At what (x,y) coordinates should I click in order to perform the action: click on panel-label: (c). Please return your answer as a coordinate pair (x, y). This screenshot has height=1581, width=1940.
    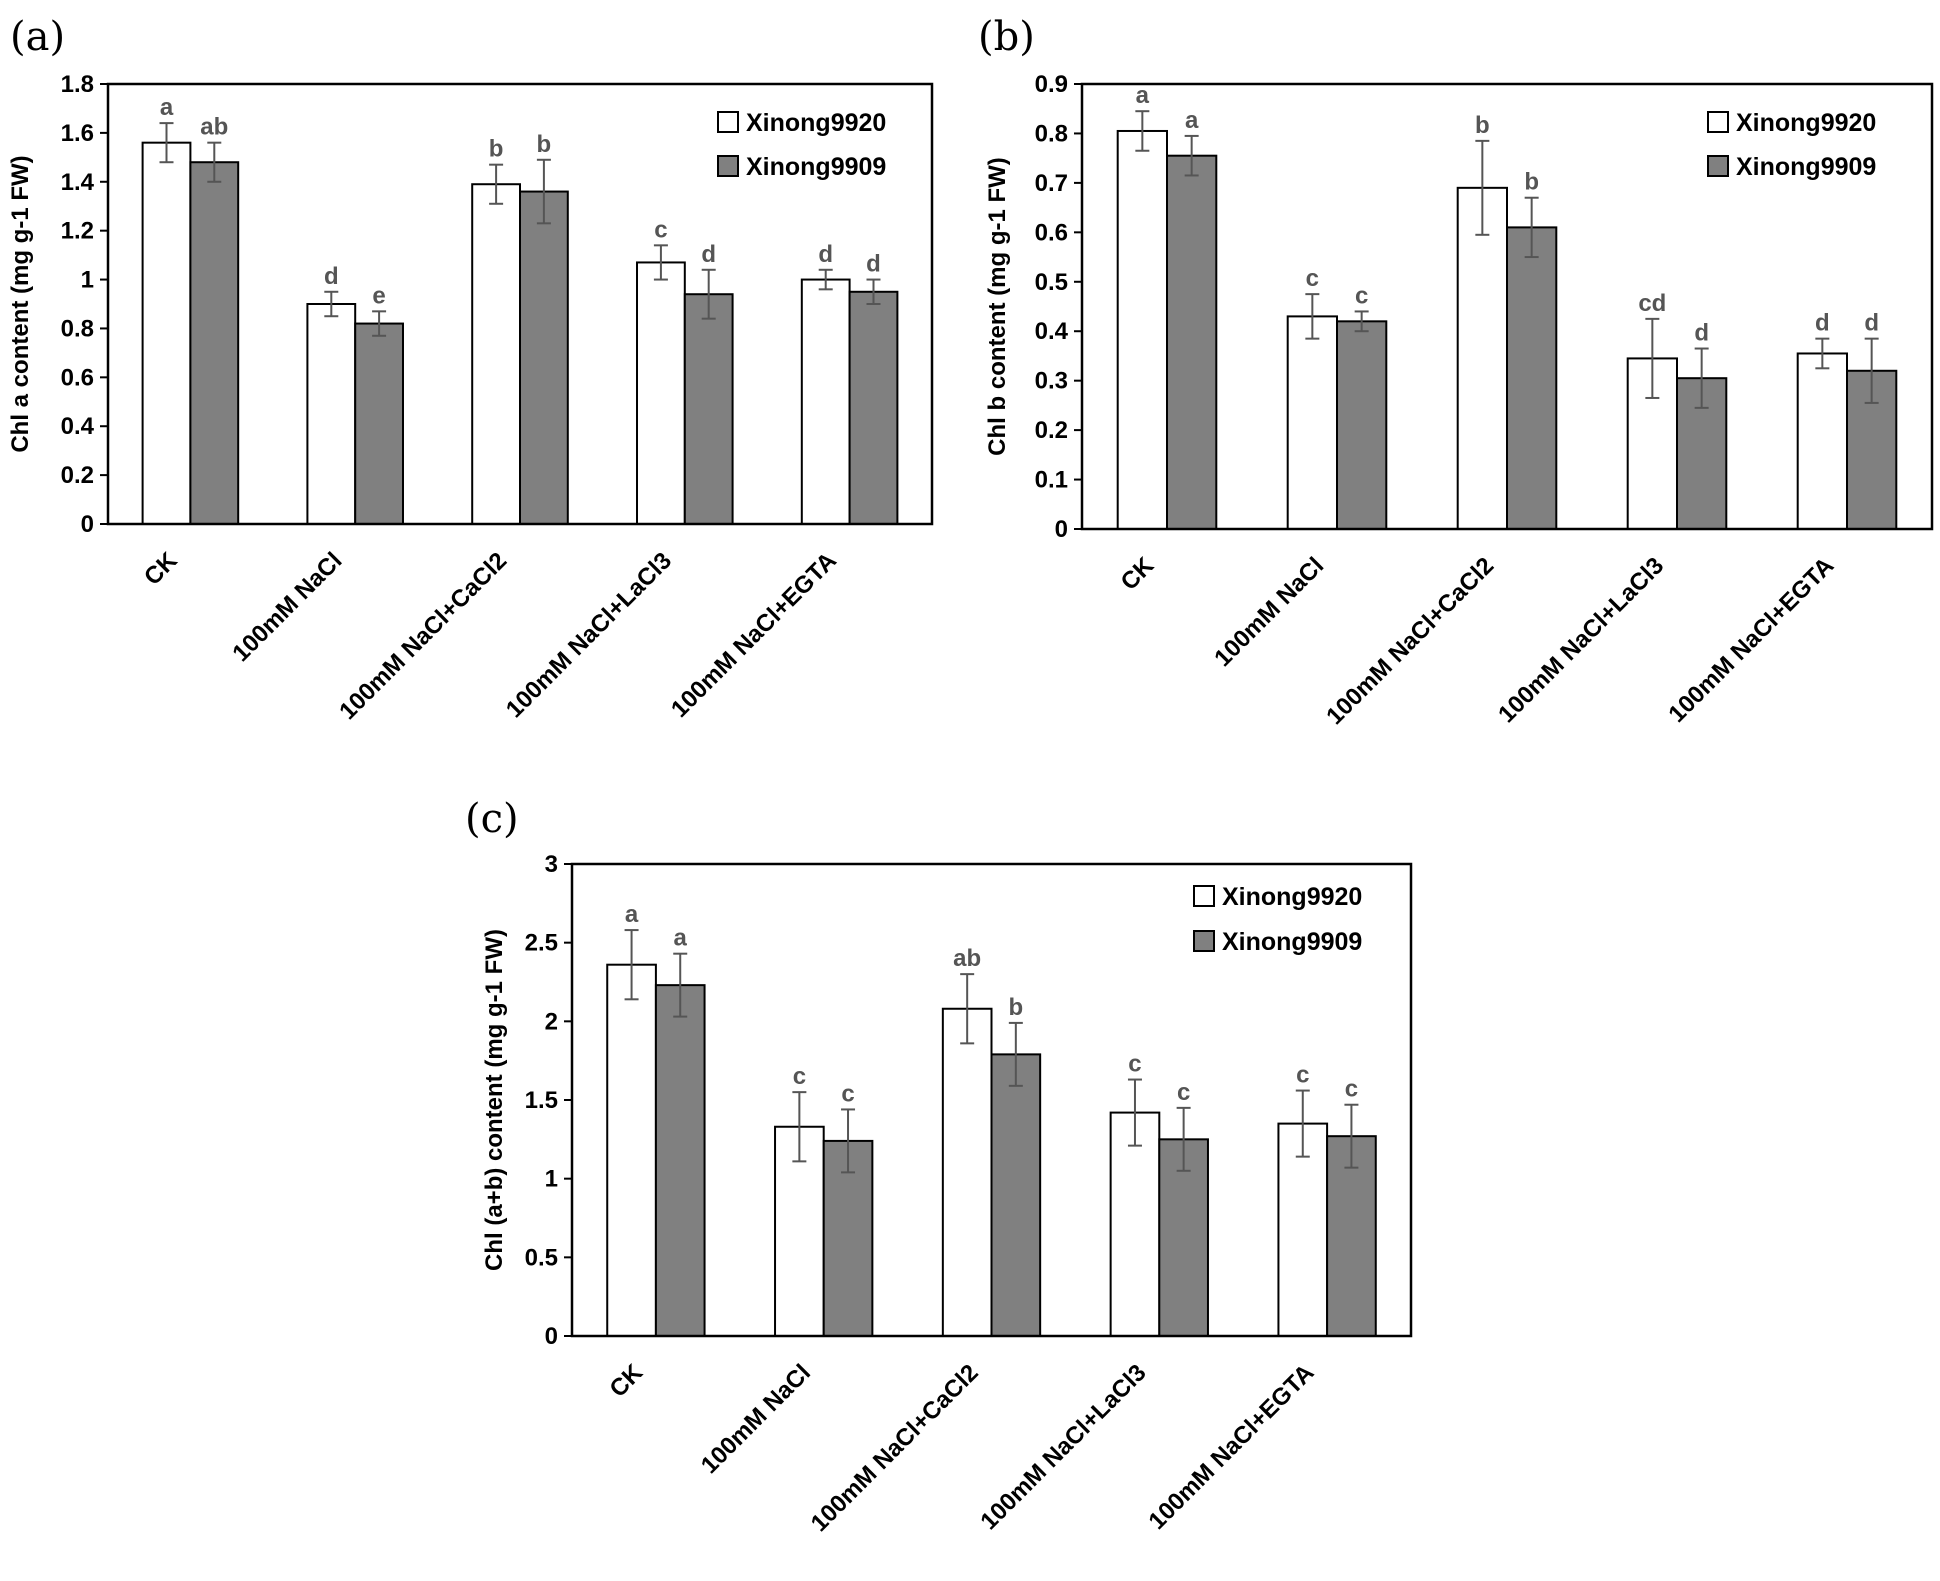
    Looking at the image, I should click on (492, 819).